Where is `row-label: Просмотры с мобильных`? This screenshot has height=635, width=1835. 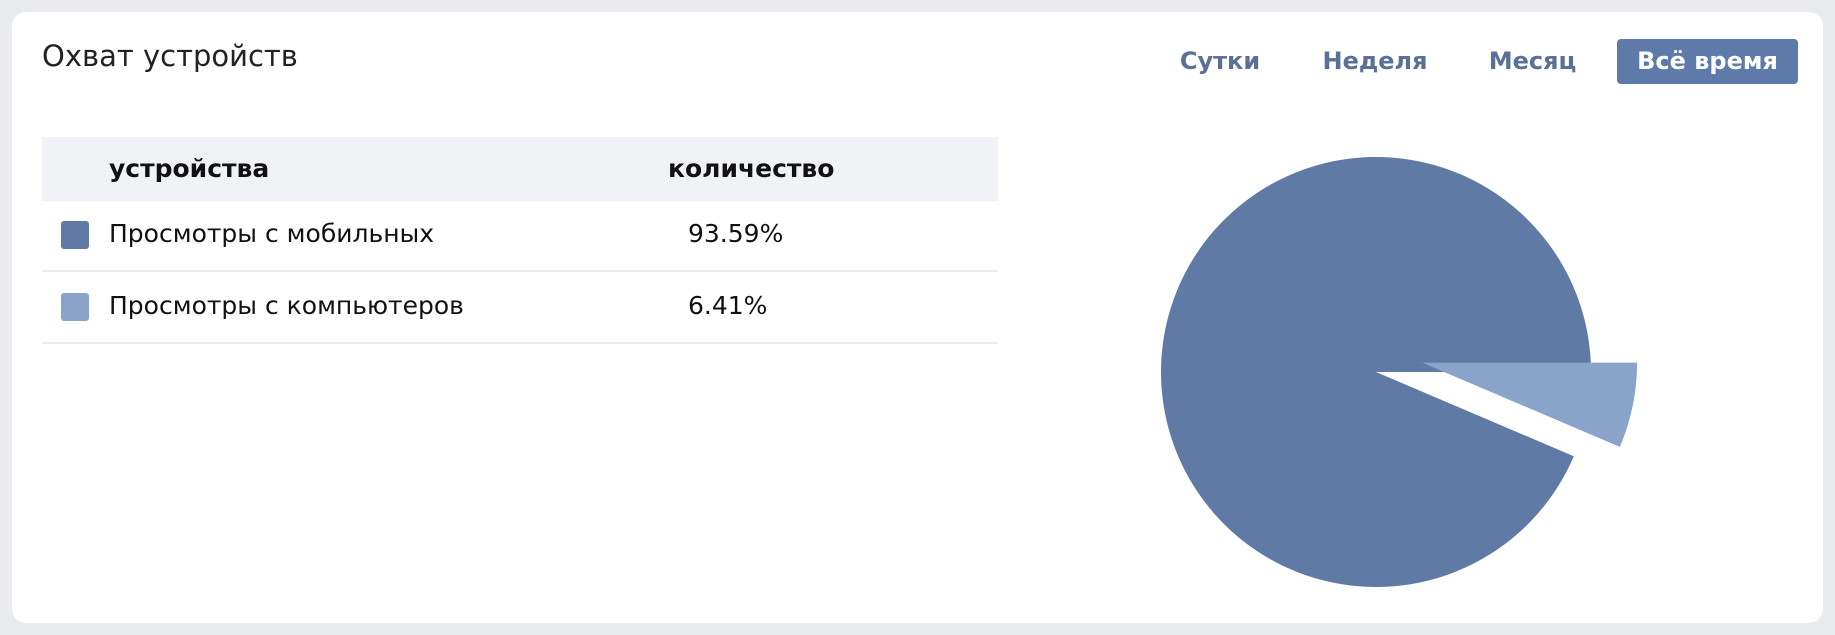 row-label: Просмотры с мобильных is located at coordinates (271, 233).